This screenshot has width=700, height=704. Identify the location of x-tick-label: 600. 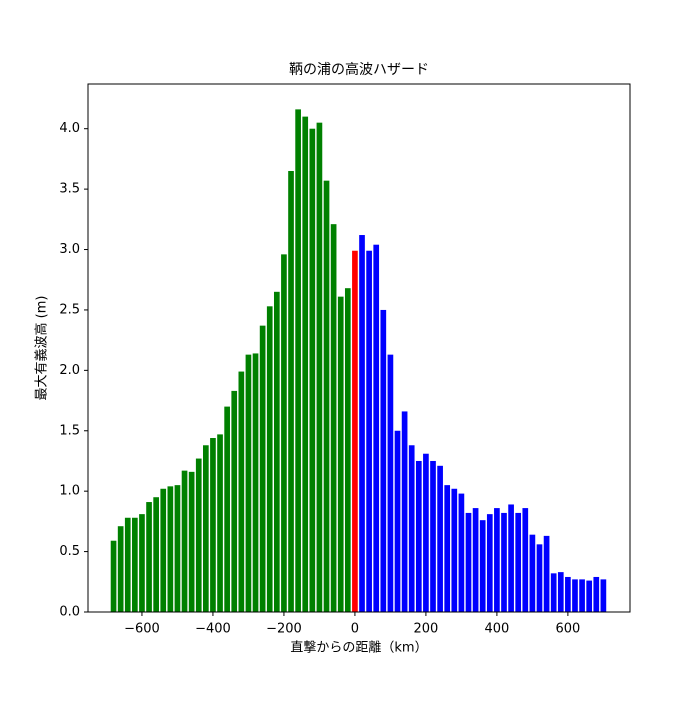
(567, 629).